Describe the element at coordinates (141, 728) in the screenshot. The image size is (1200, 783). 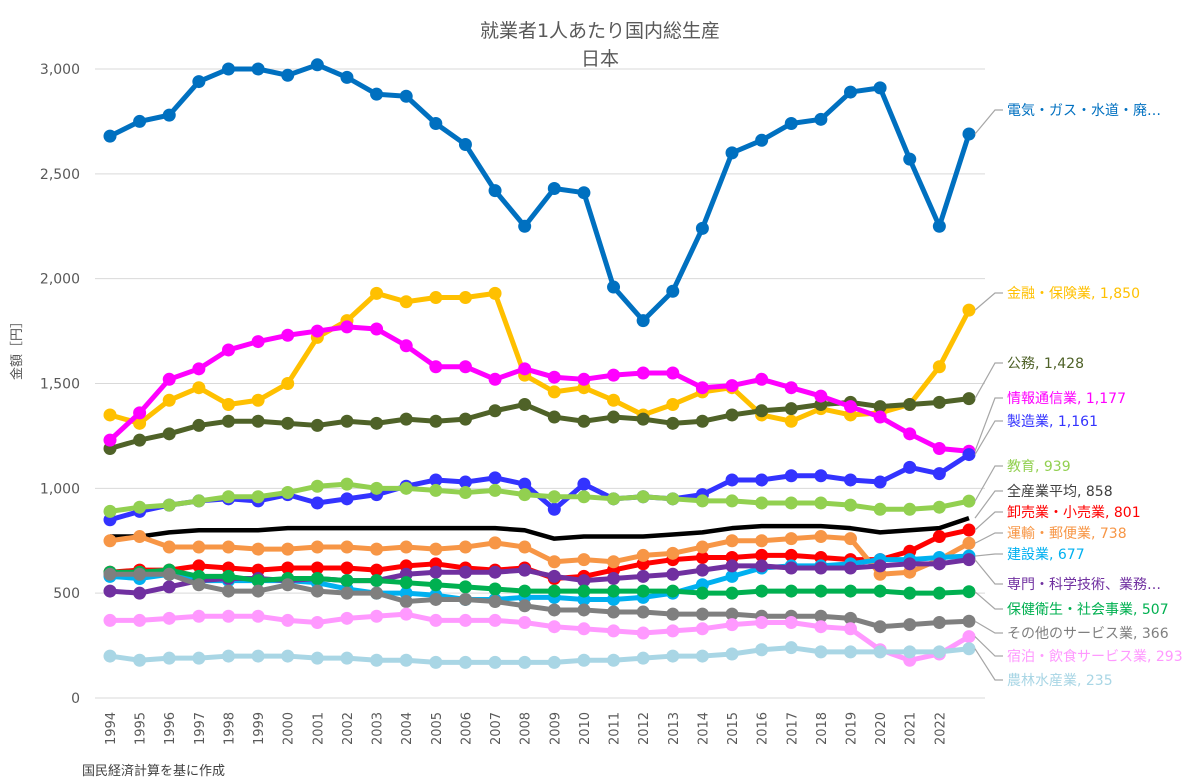
I see `x-tick-label: 1995` at that location.